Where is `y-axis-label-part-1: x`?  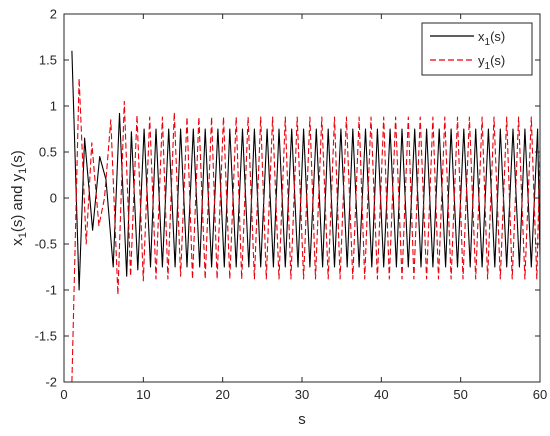 y-axis-label-part-1: x is located at coordinates (17, 242).